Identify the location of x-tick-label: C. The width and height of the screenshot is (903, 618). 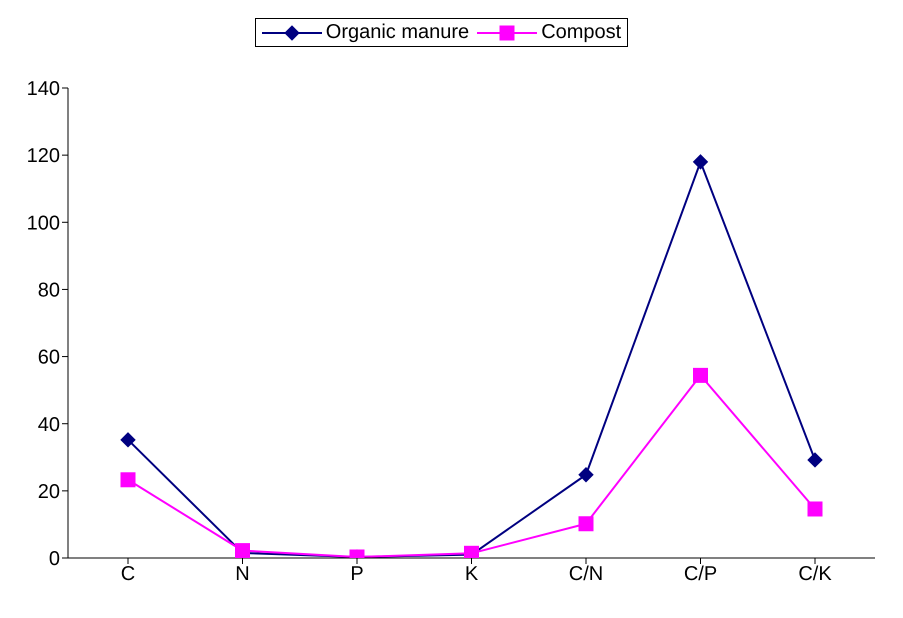
(128, 574).